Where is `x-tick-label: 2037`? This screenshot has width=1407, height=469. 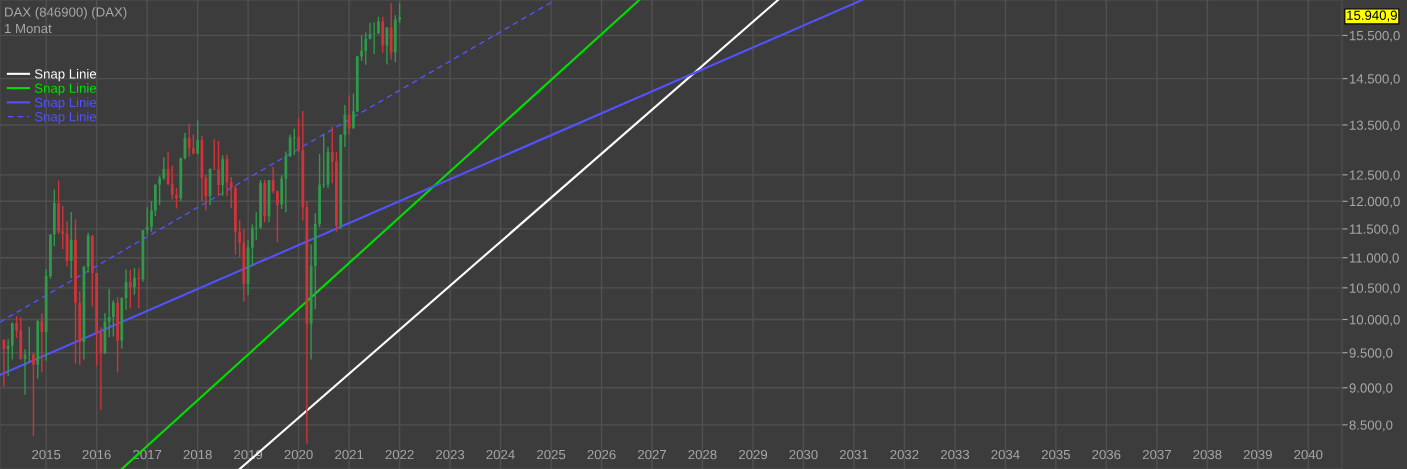
x-tick-label: 2037 is located at coordinates (1156, 454).